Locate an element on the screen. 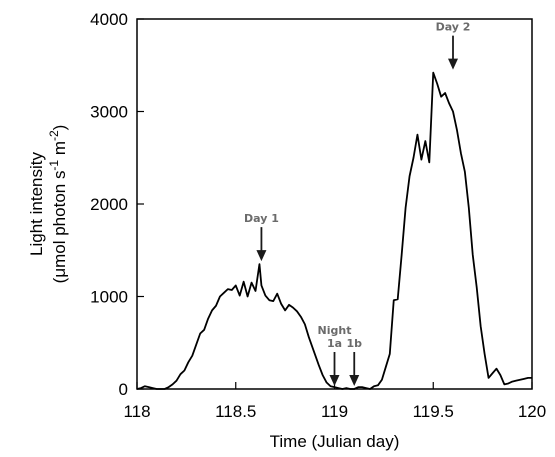  annotation: 1b is located at coordinates (354, 361).